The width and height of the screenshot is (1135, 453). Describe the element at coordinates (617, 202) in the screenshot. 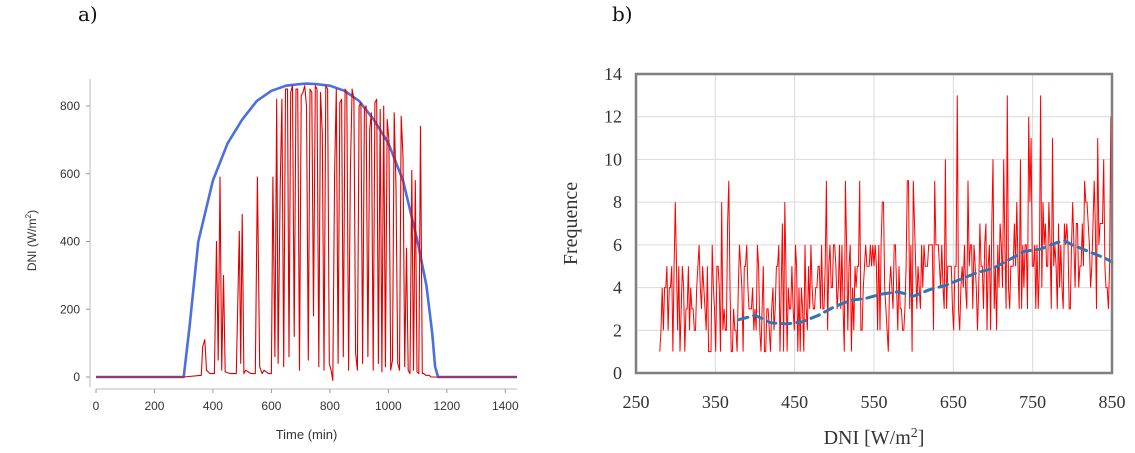

I see `chart-b-y-tick-label: 8` at that location.